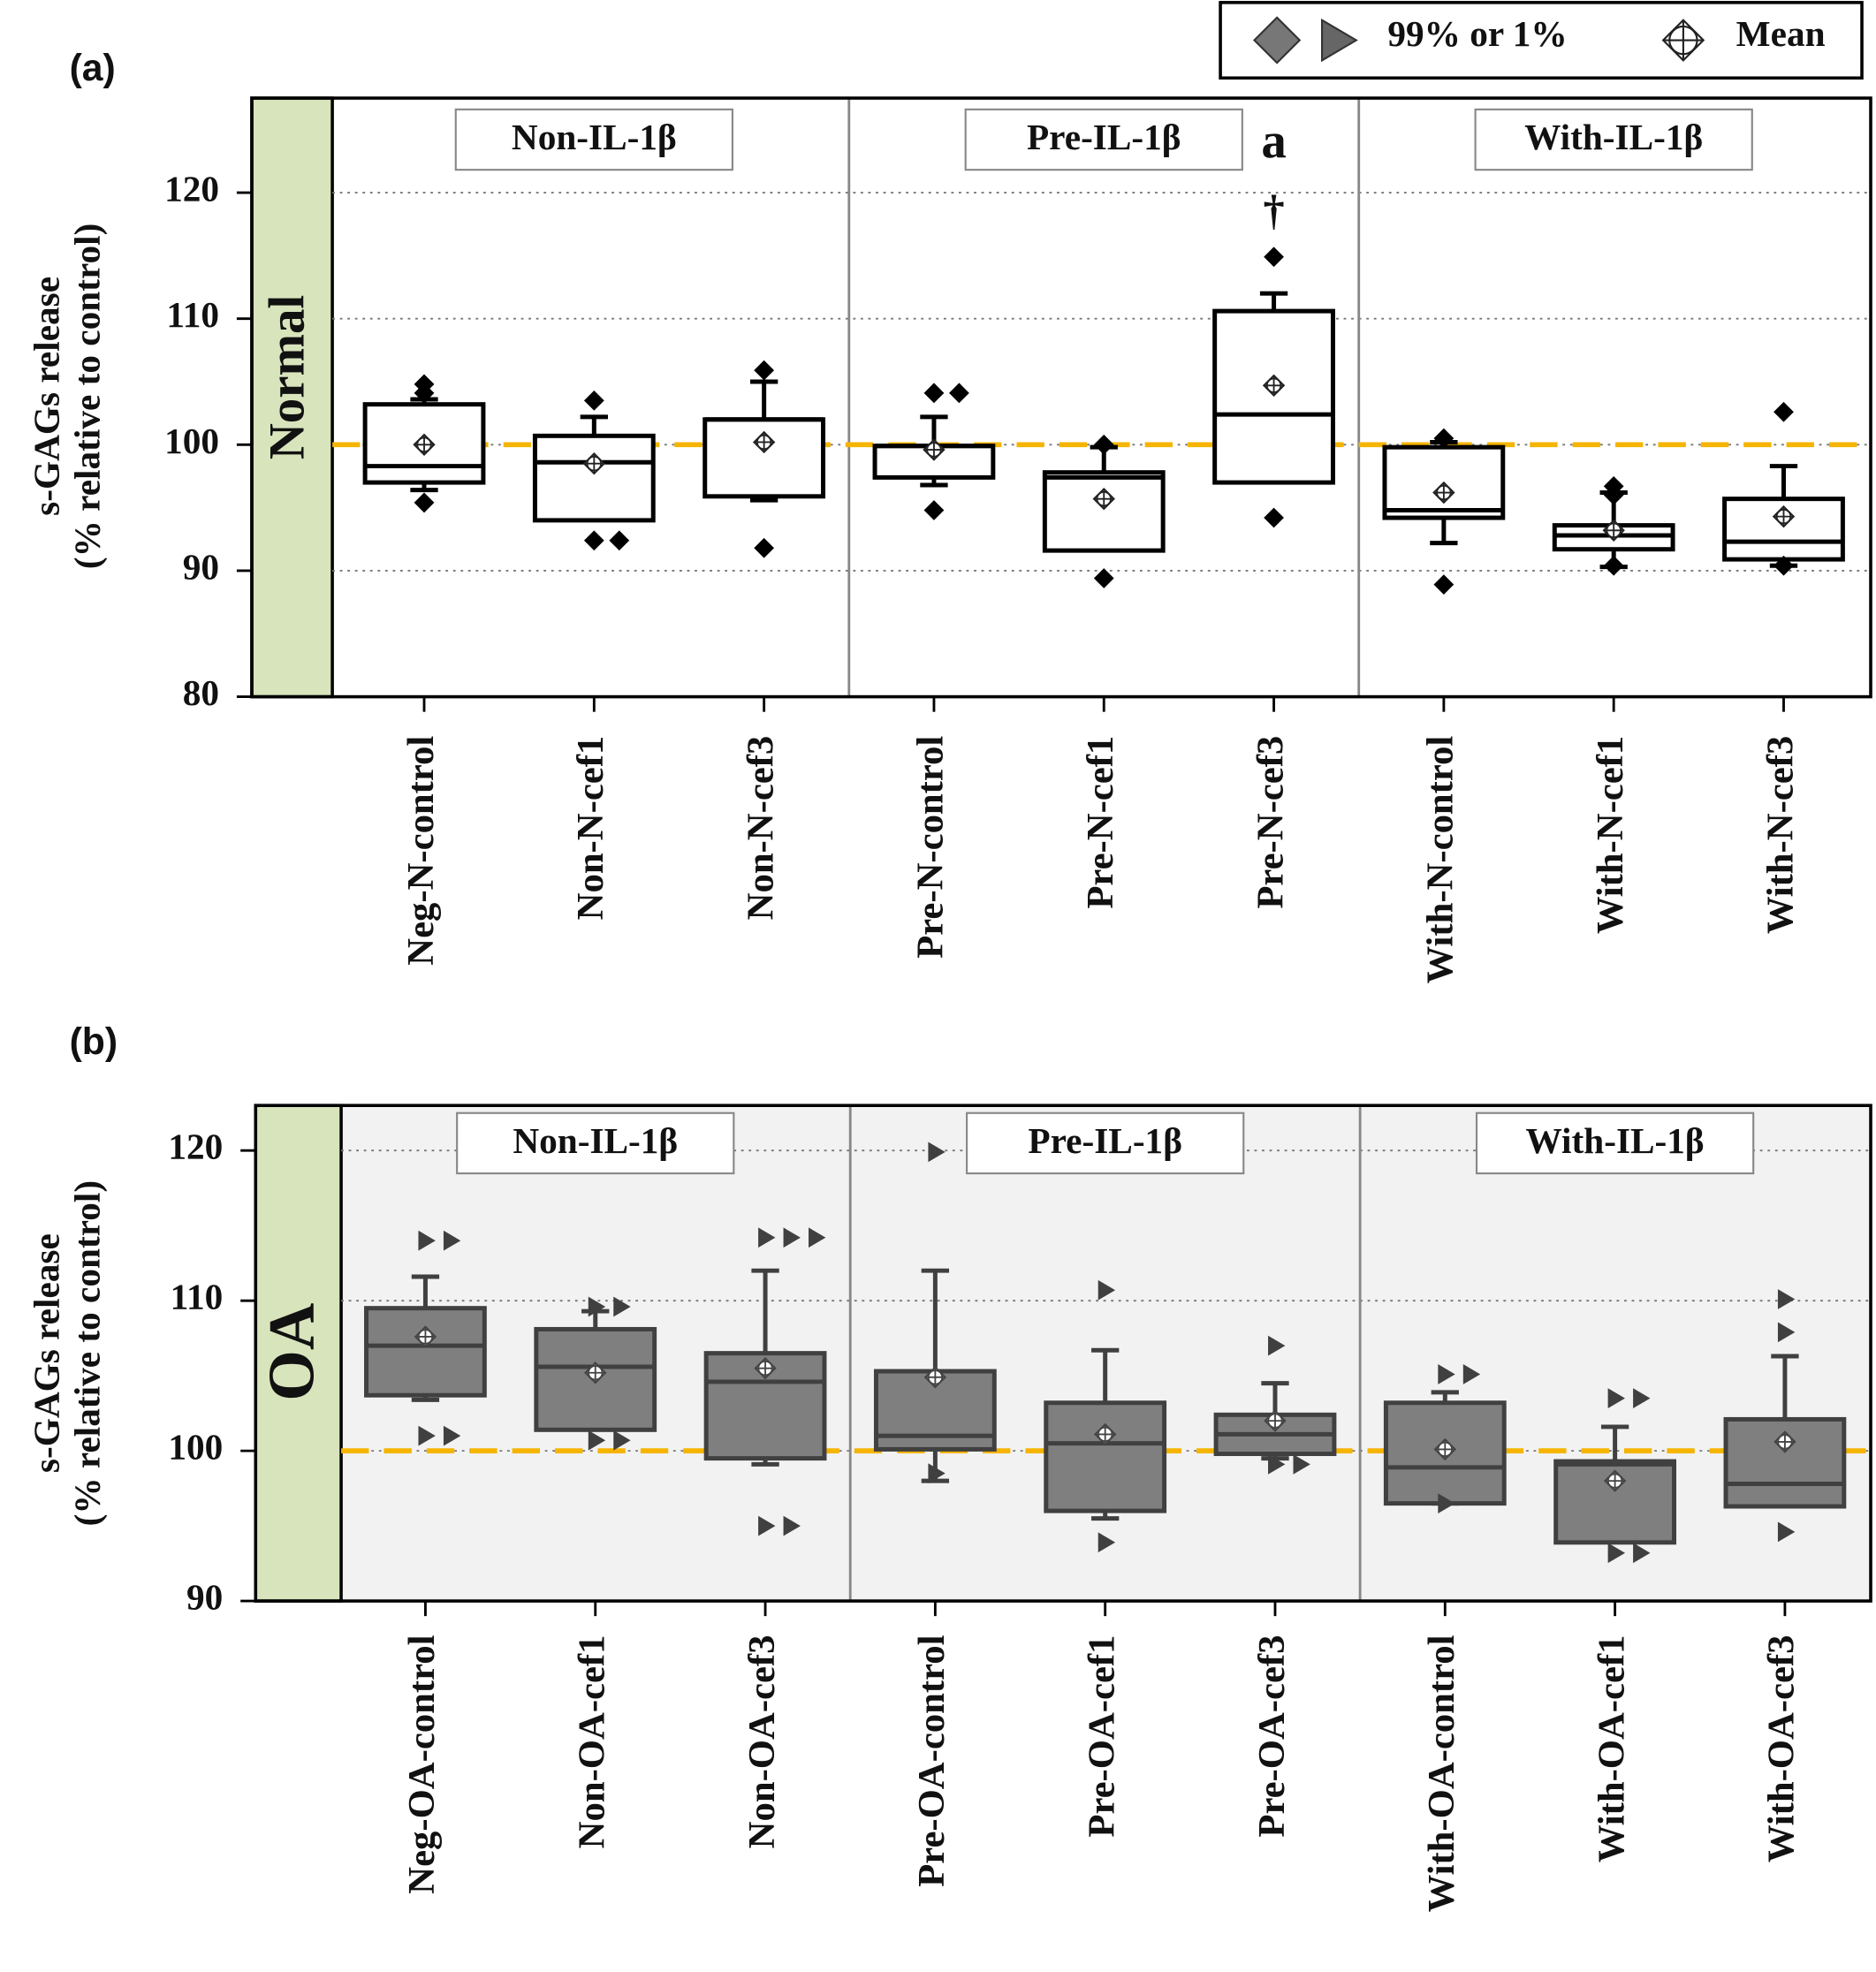 This screenshot has width=1876, height=1972. Describe the element at coordinates (94, 1041) in the screenshot. I see `panel-tag: (b)` at that location.